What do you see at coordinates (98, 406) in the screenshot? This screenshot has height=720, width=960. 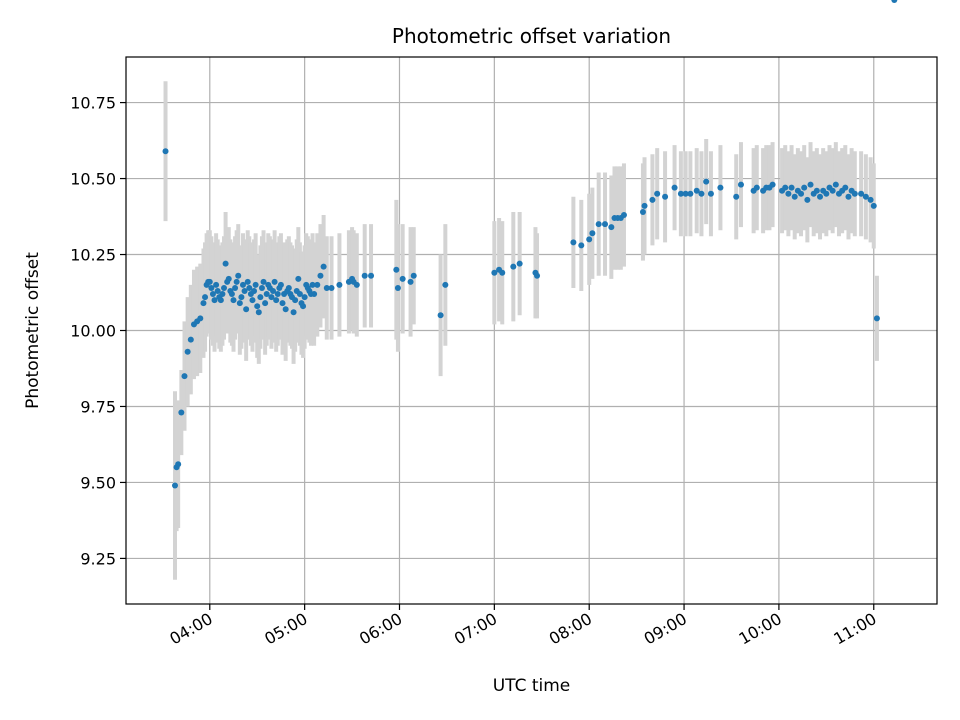 I see `y-tick-label: 9.75` at bounding box center [98, 406].